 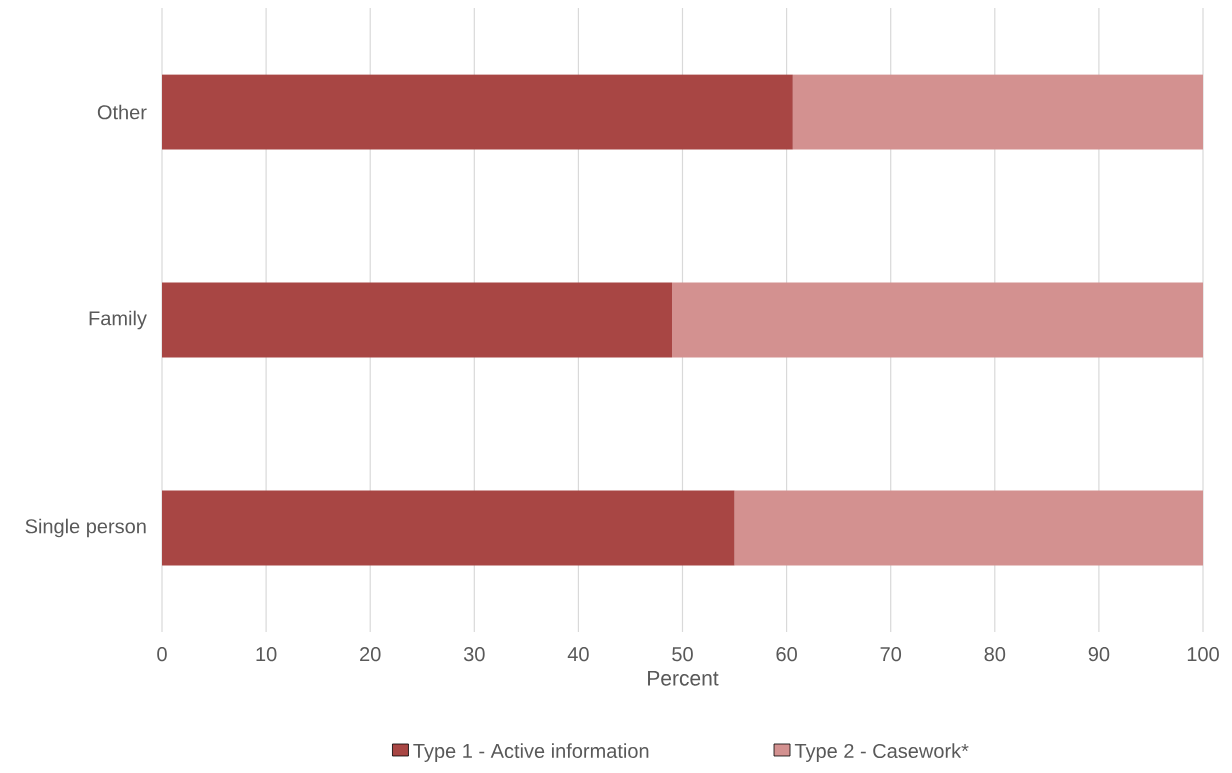 What do you see at coordinates (1099, 654) in the screenshot?
I see `x-tick-label: 90` at bounding box center [1099, 654].